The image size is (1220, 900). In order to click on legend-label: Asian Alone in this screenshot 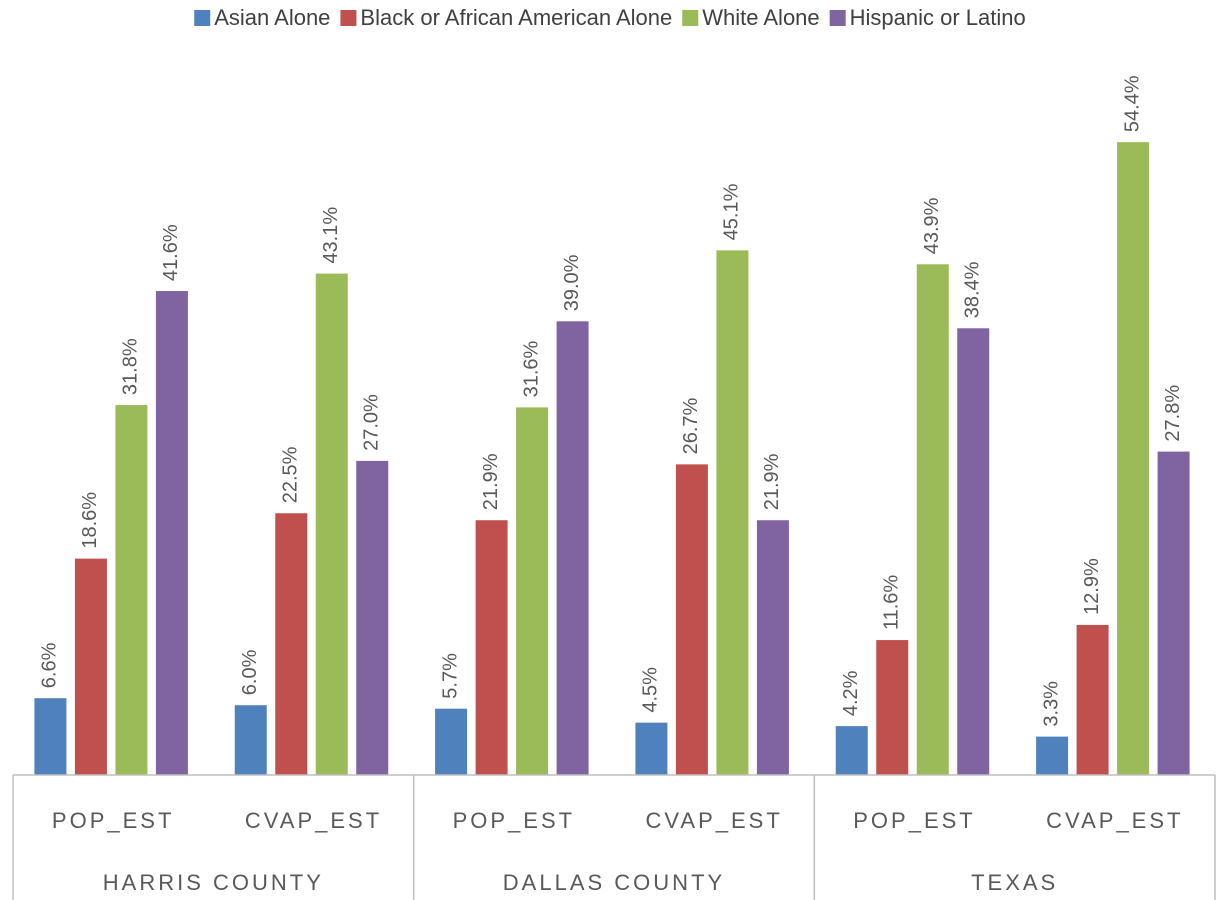, I will do `click(272, 17)`.